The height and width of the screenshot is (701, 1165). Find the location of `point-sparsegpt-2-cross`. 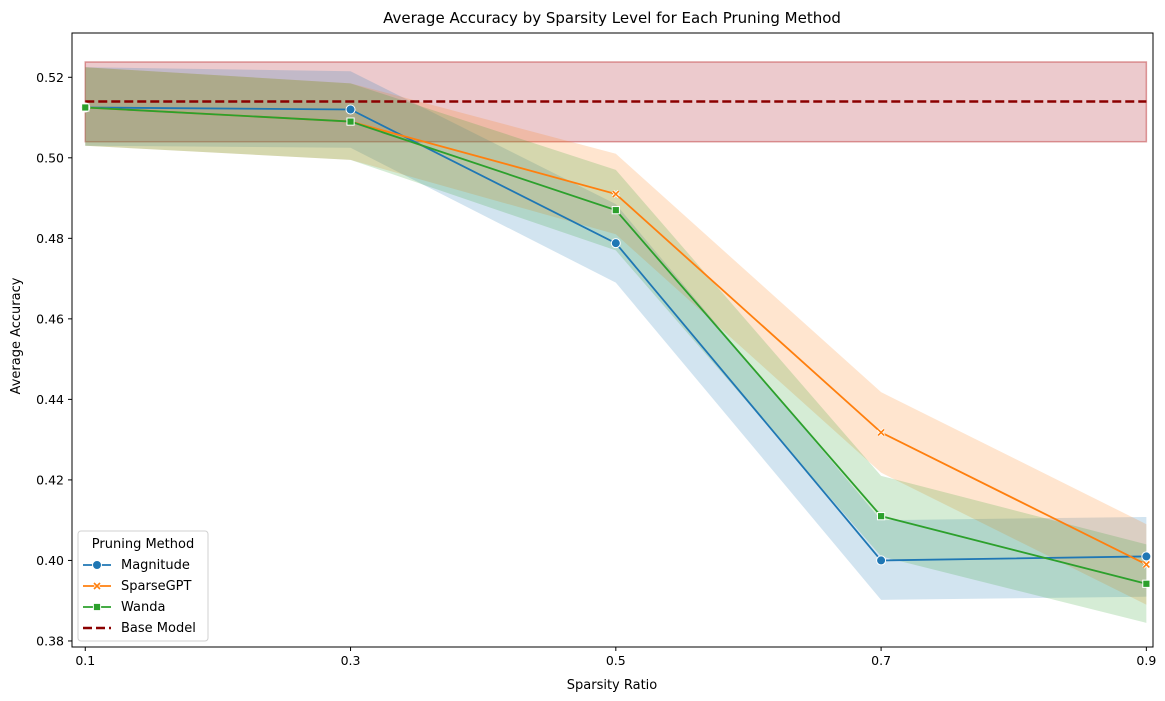

point-sparsegpt-2-cross is located at coordinates (616, 194).